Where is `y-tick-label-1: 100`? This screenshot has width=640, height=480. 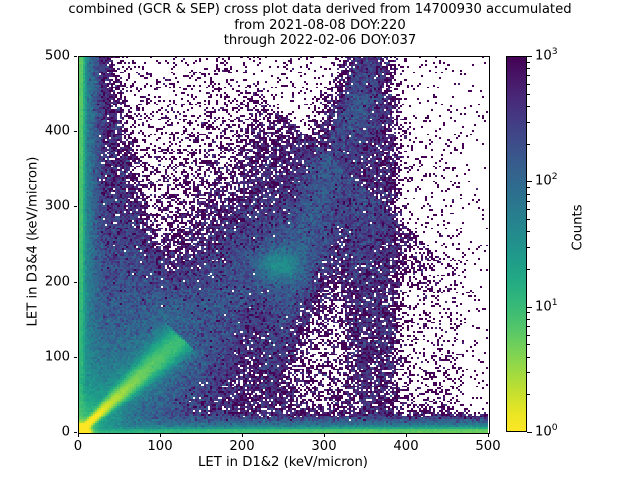 y-tick-label-1: 100 is located at coordinates (57, 357).